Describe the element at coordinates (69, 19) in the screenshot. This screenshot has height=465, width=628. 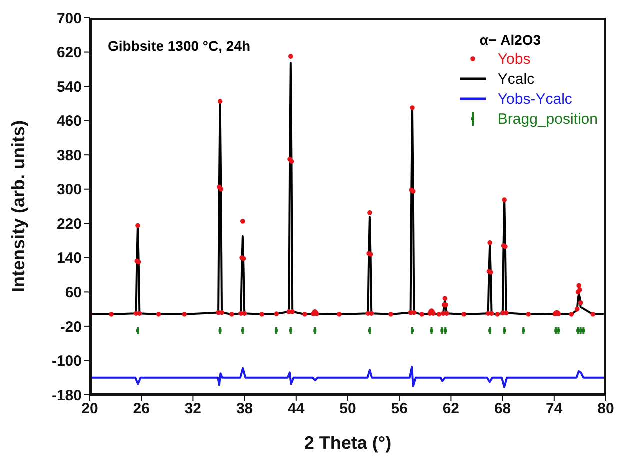
I see `y-tick-label: 700` at that location.